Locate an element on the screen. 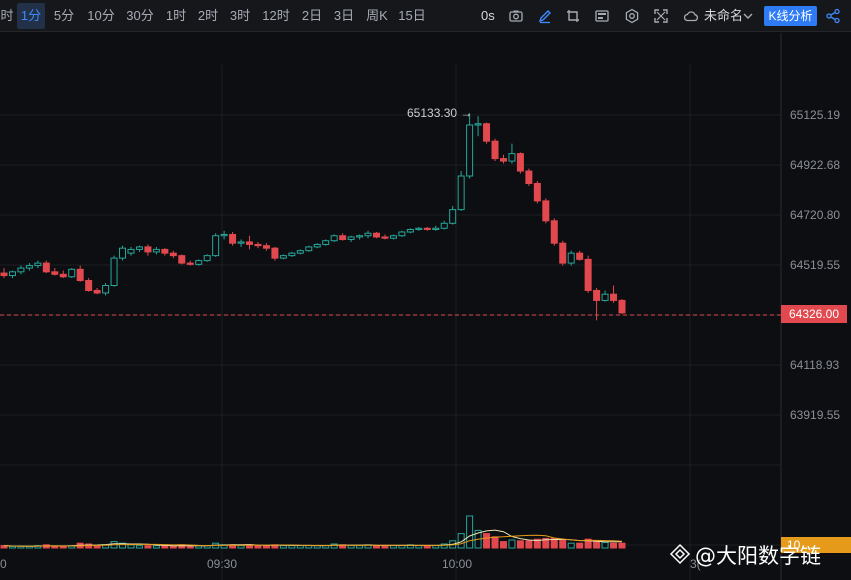  countdown-label: 0s is located at coordinates (488, 15).